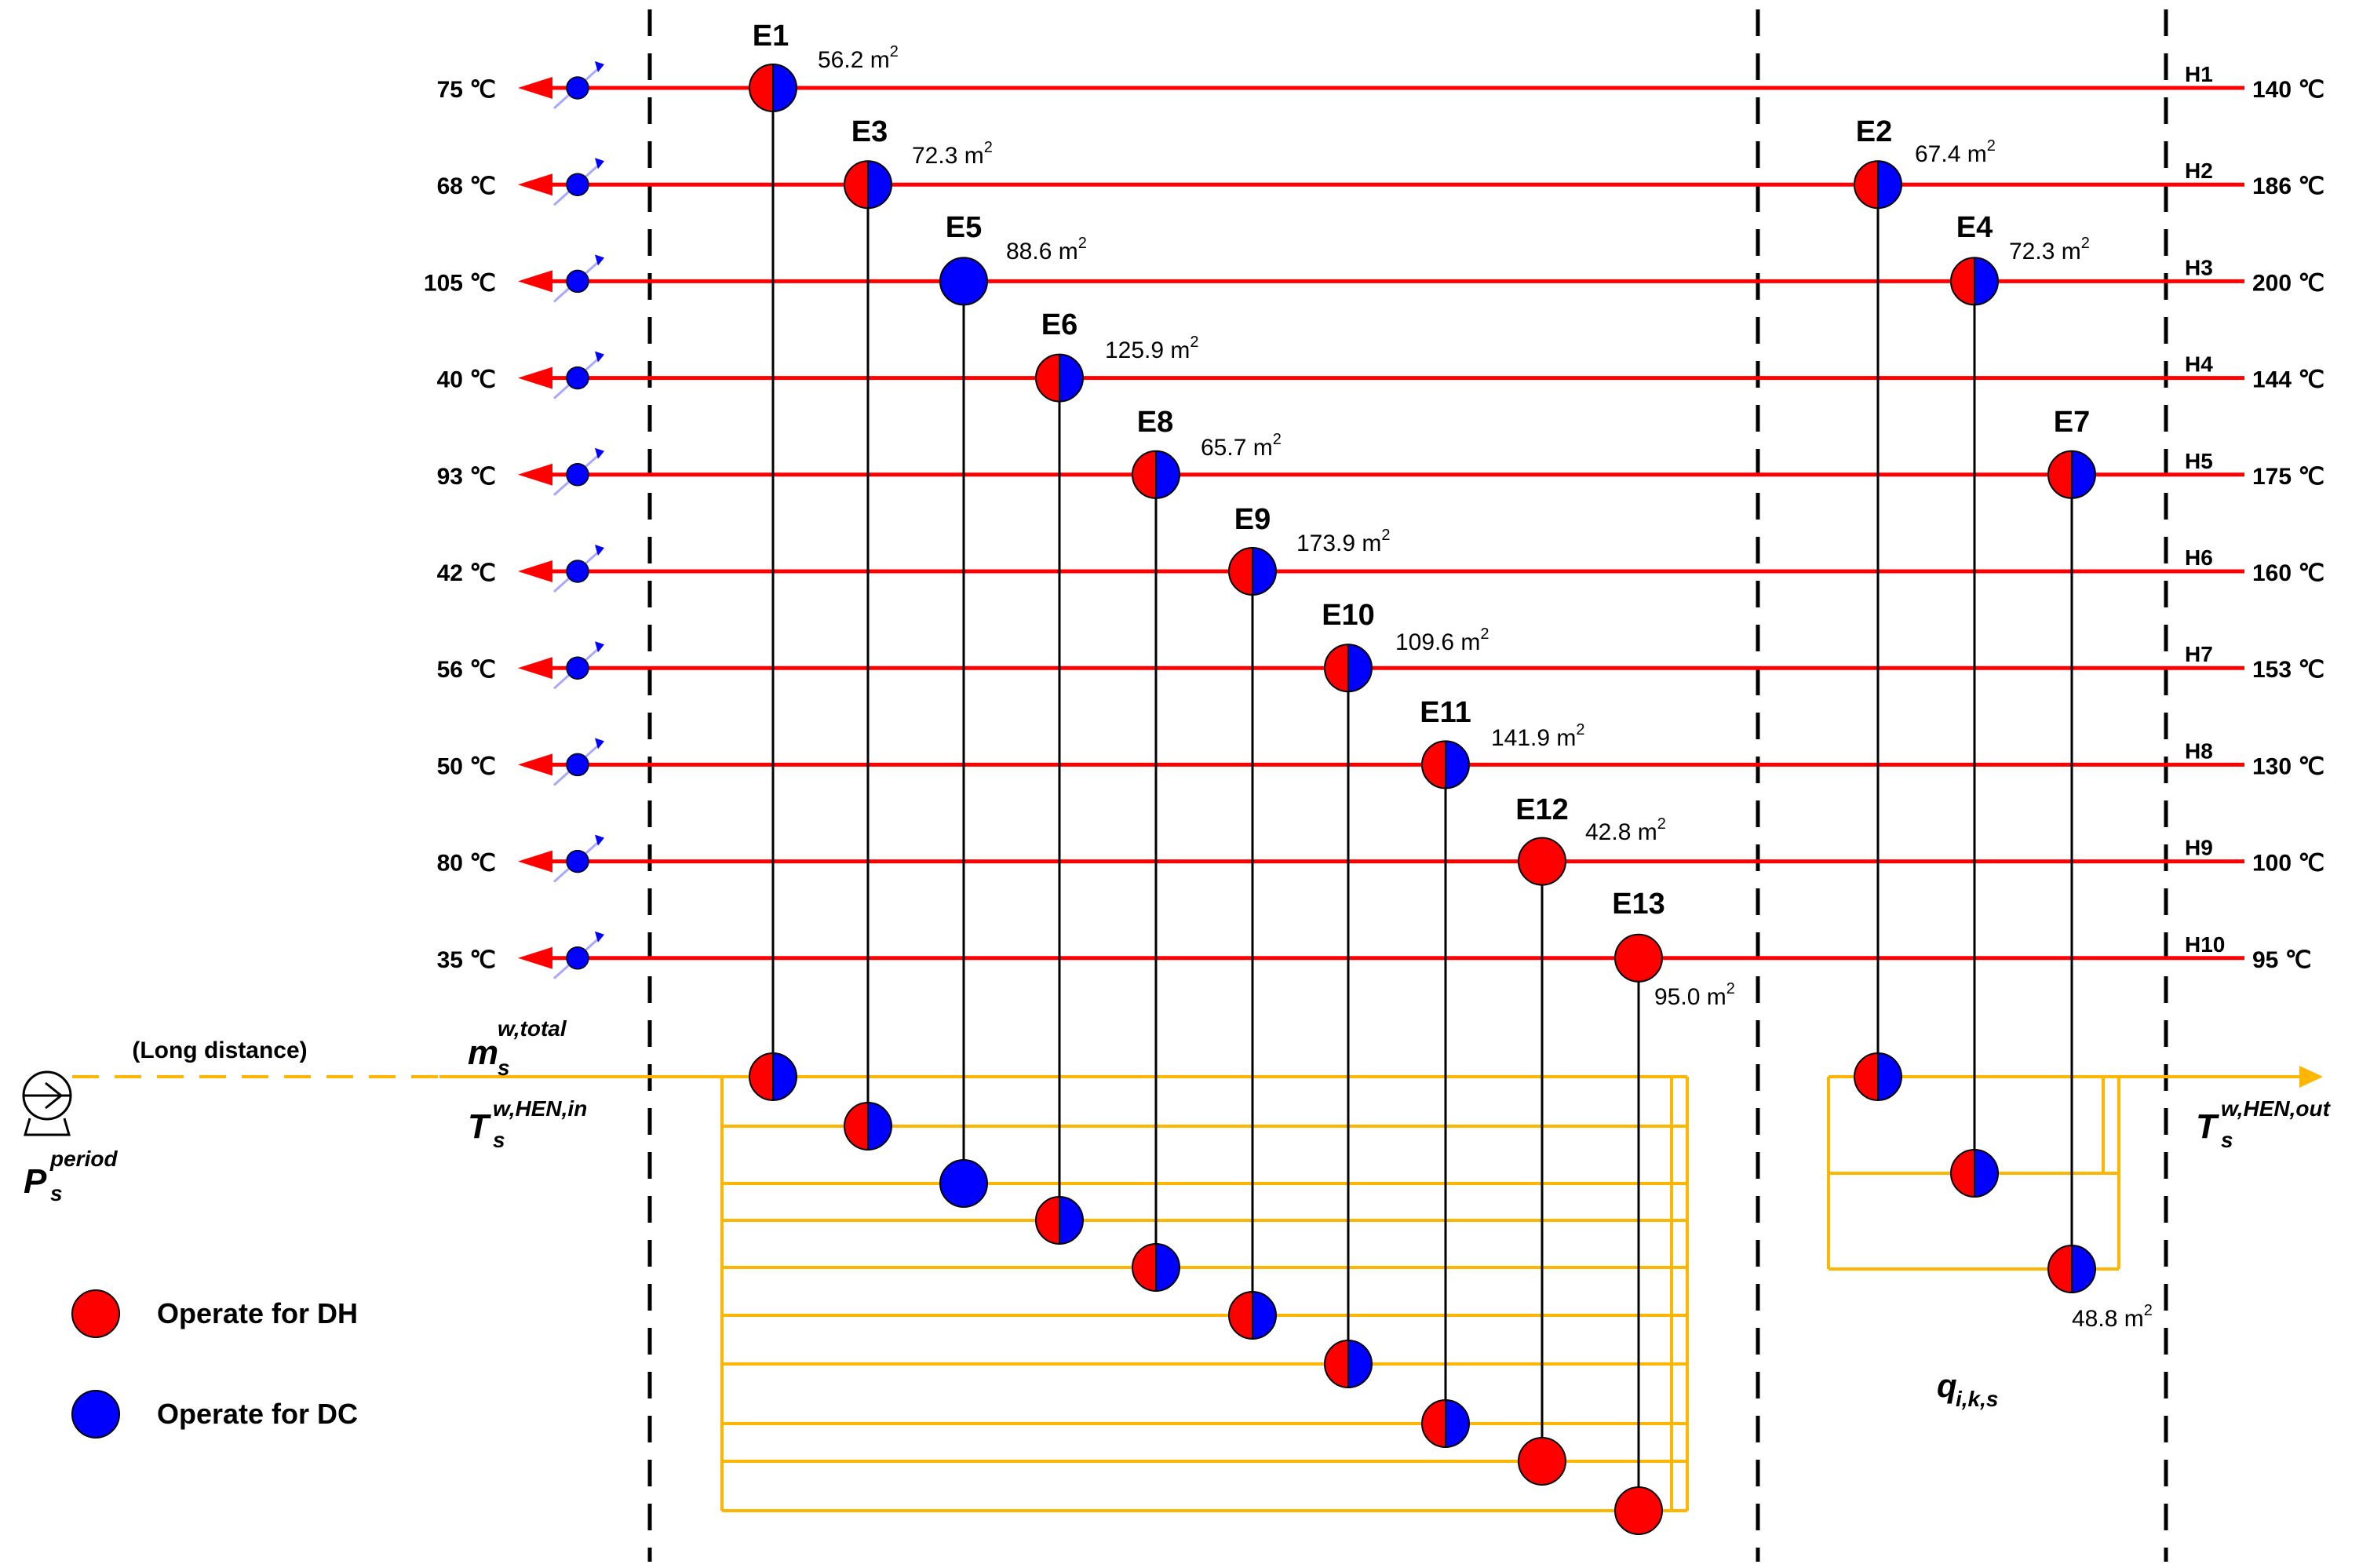 This screenshot has width=2370, height=1568. I want to click on exchanger-e8-hot-side, so click(1156, 474).